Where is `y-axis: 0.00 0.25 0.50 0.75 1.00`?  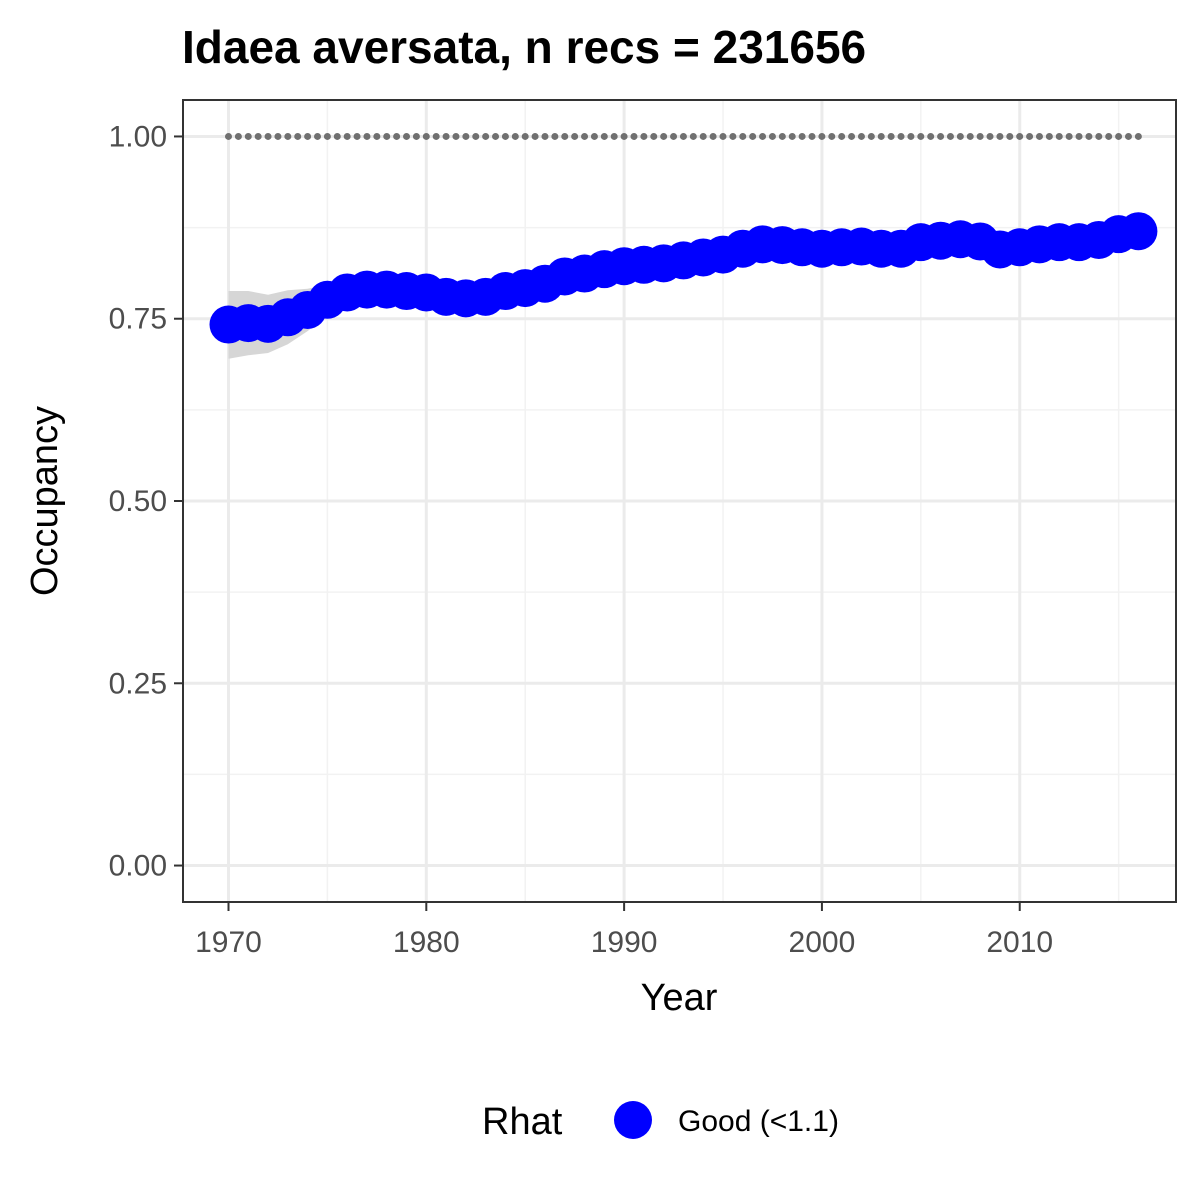 y-axis: 0.00 0.25 0.50 0.75 1.00 is located at coordinates (146, 501).